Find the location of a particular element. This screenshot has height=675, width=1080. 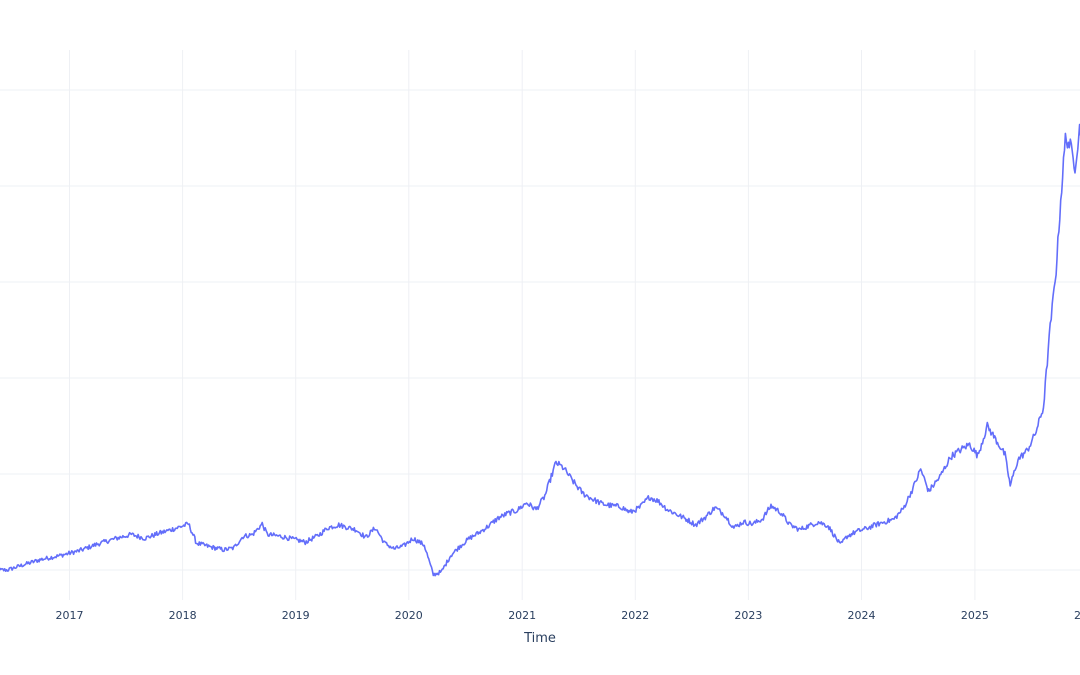

x-tick-label-2021: 2021 is located at coordinates (522, 615).